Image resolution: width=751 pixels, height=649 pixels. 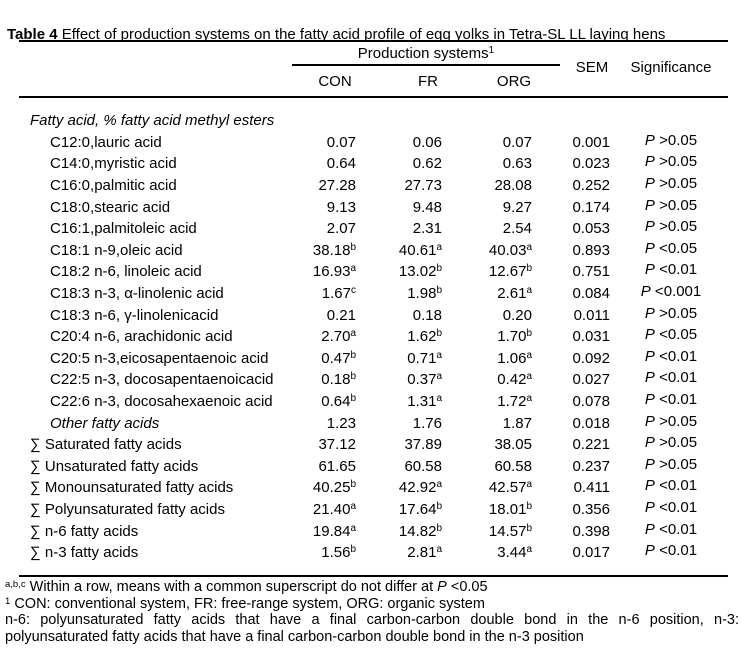 I want to click on fr-value: 60.58, so click(x=423, y=466).